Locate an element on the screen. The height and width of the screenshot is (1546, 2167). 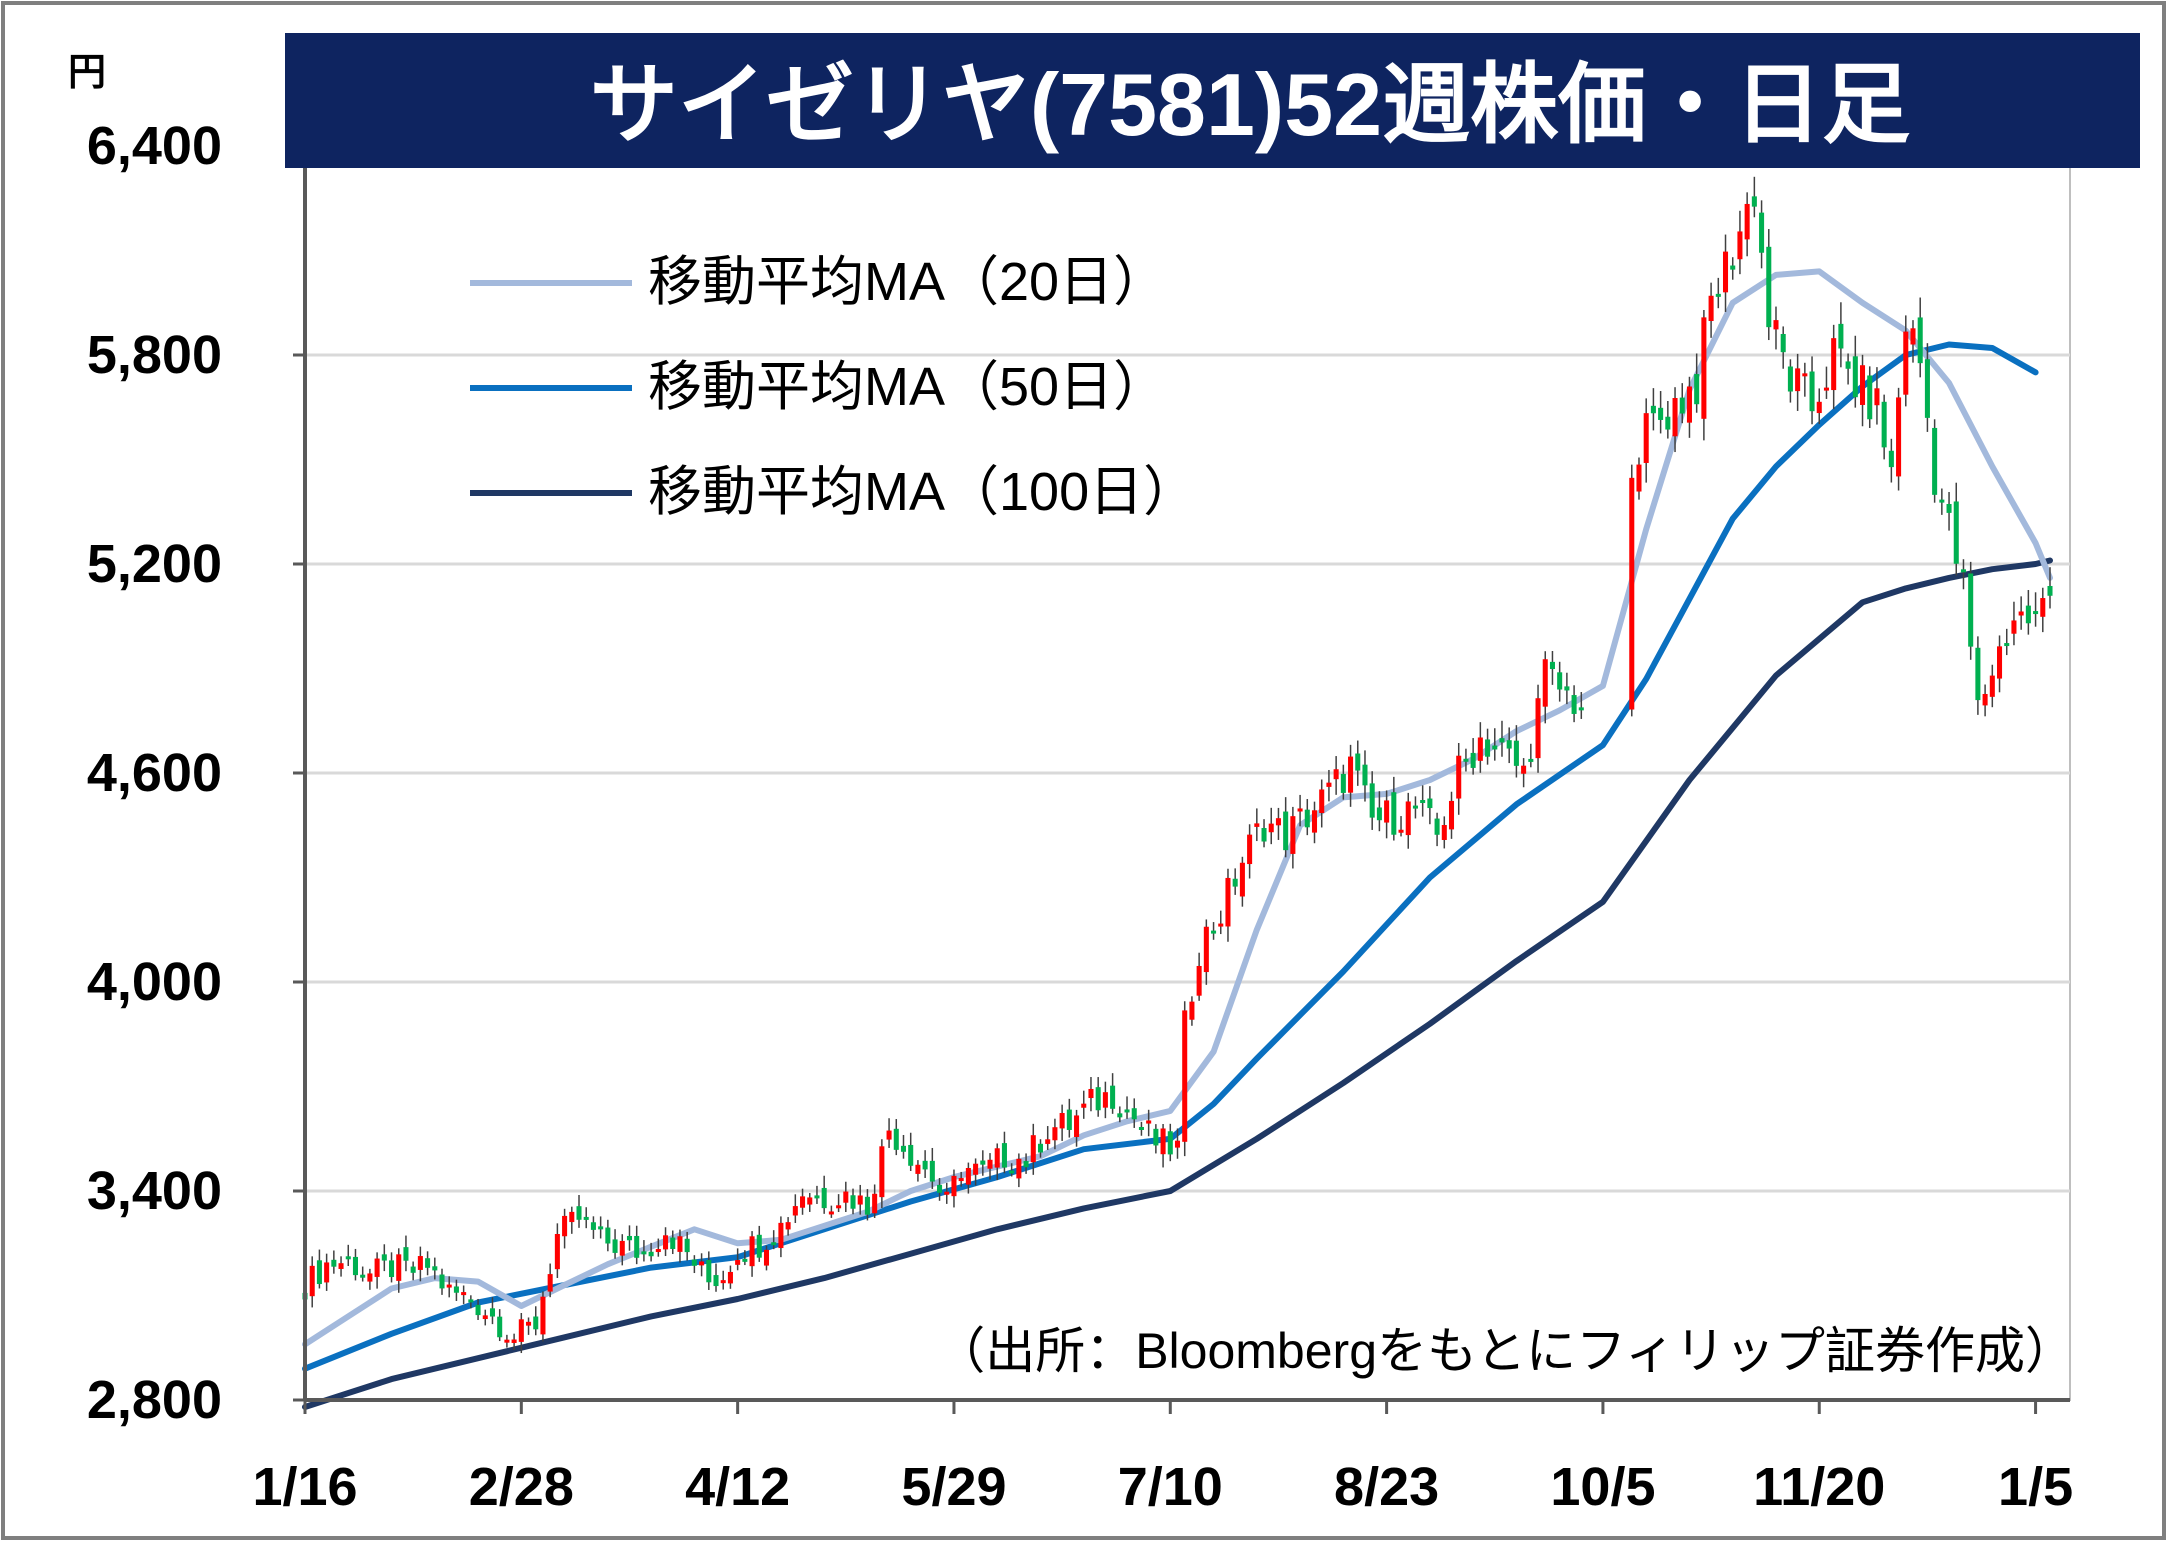
x-axis-ticks: 1/16 2/28 4/12 5/29 7/10 8/23 10/5 11/20 1/5 is located at coordinates (1162, 1458).